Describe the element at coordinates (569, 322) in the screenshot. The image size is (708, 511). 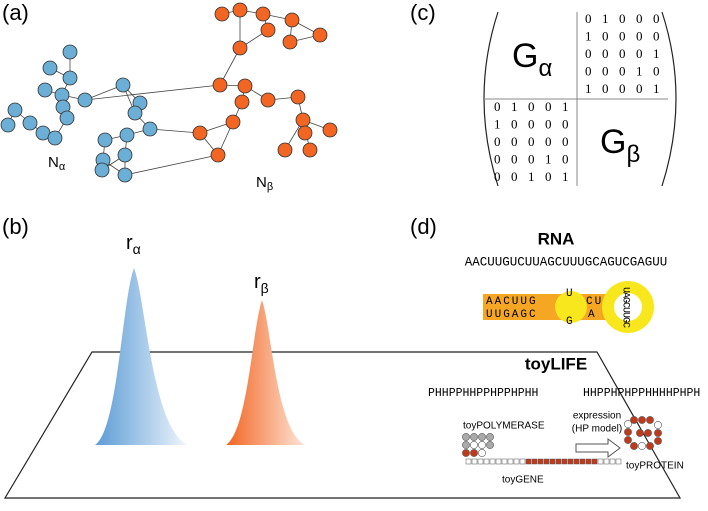
I see `strand: G` at that location.